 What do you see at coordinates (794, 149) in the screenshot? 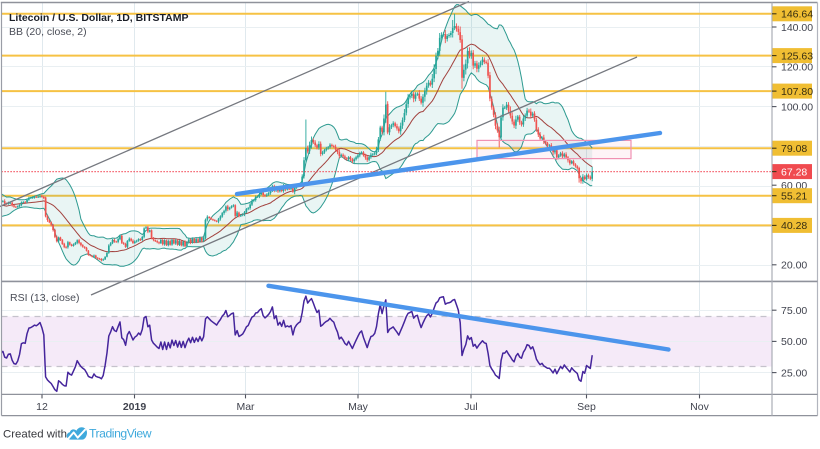
I see `svg-text: 79.08` at bounding box center [794, 149].